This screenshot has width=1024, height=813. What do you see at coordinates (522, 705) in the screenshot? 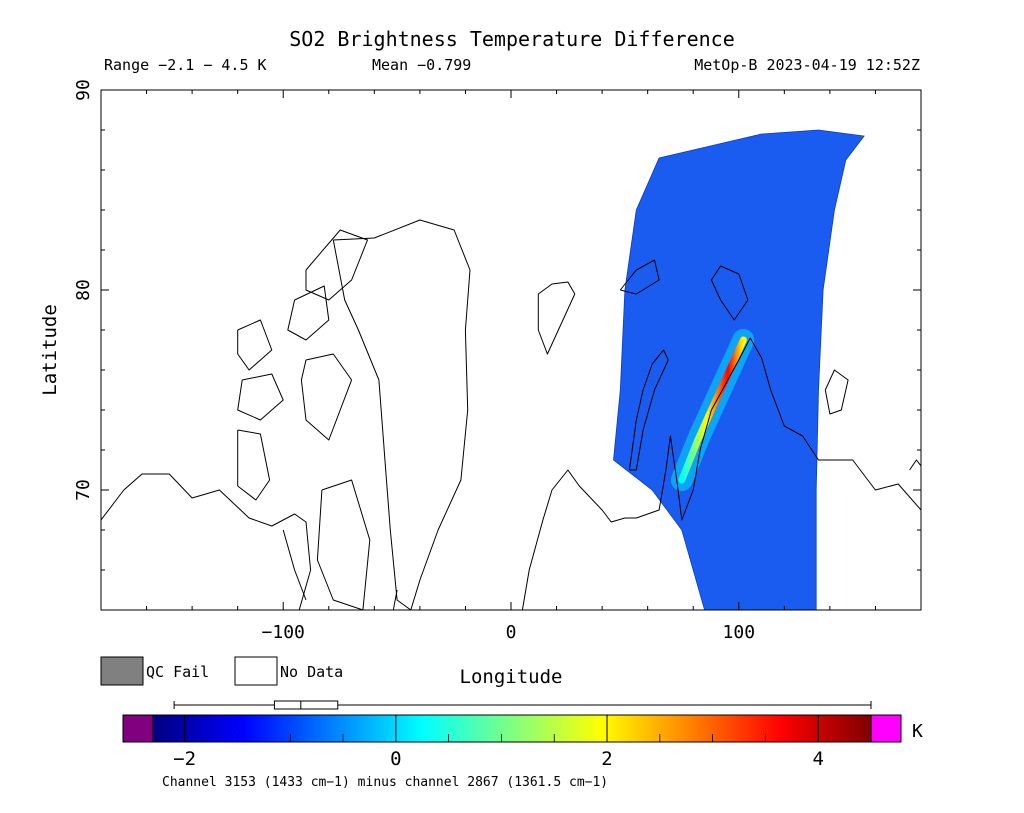
I see `distribution-boxplot` at bounding box center [522, 705].